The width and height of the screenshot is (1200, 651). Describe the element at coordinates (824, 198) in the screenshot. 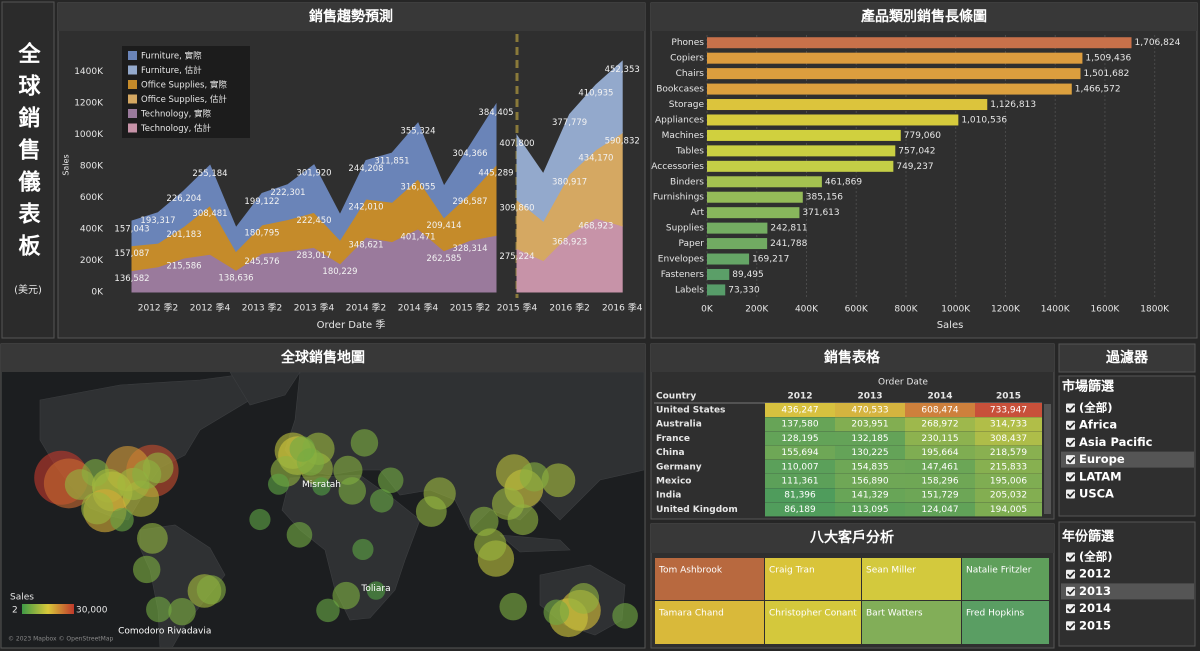

I see `data-label: 385,156` at that location.